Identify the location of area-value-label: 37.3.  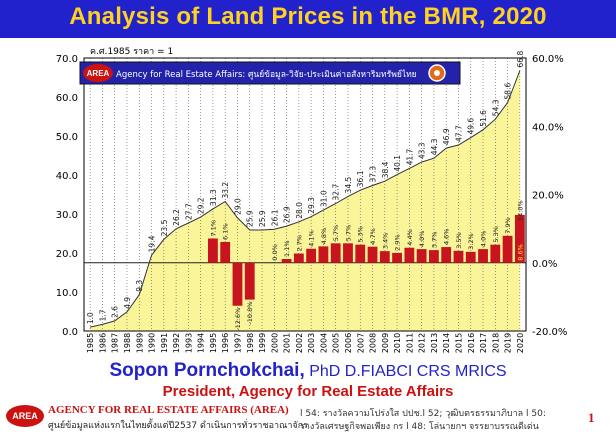
(373, 174).